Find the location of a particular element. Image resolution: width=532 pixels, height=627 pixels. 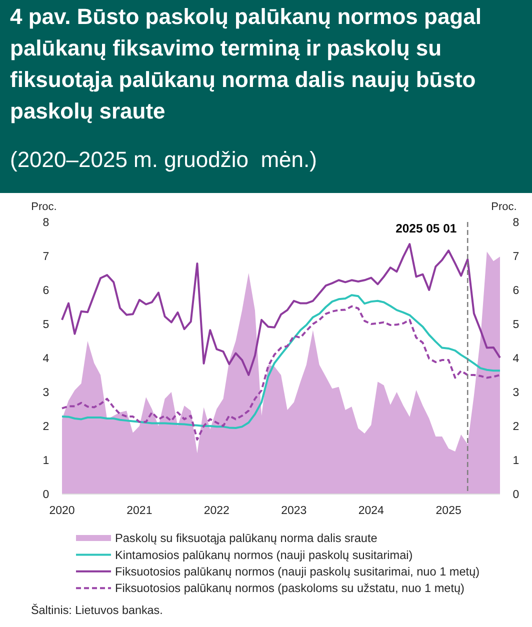

y2-tick-label: 7 is located at coordinates (516, 257).